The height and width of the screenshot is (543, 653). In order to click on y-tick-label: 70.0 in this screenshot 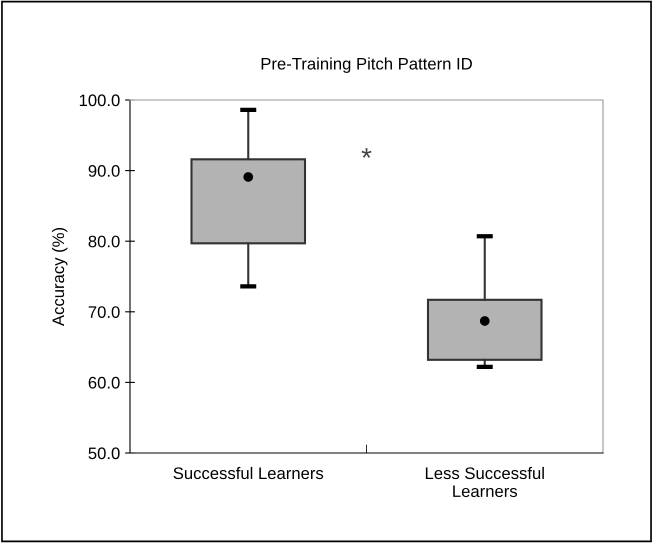, I will do `click(104, 312)`.